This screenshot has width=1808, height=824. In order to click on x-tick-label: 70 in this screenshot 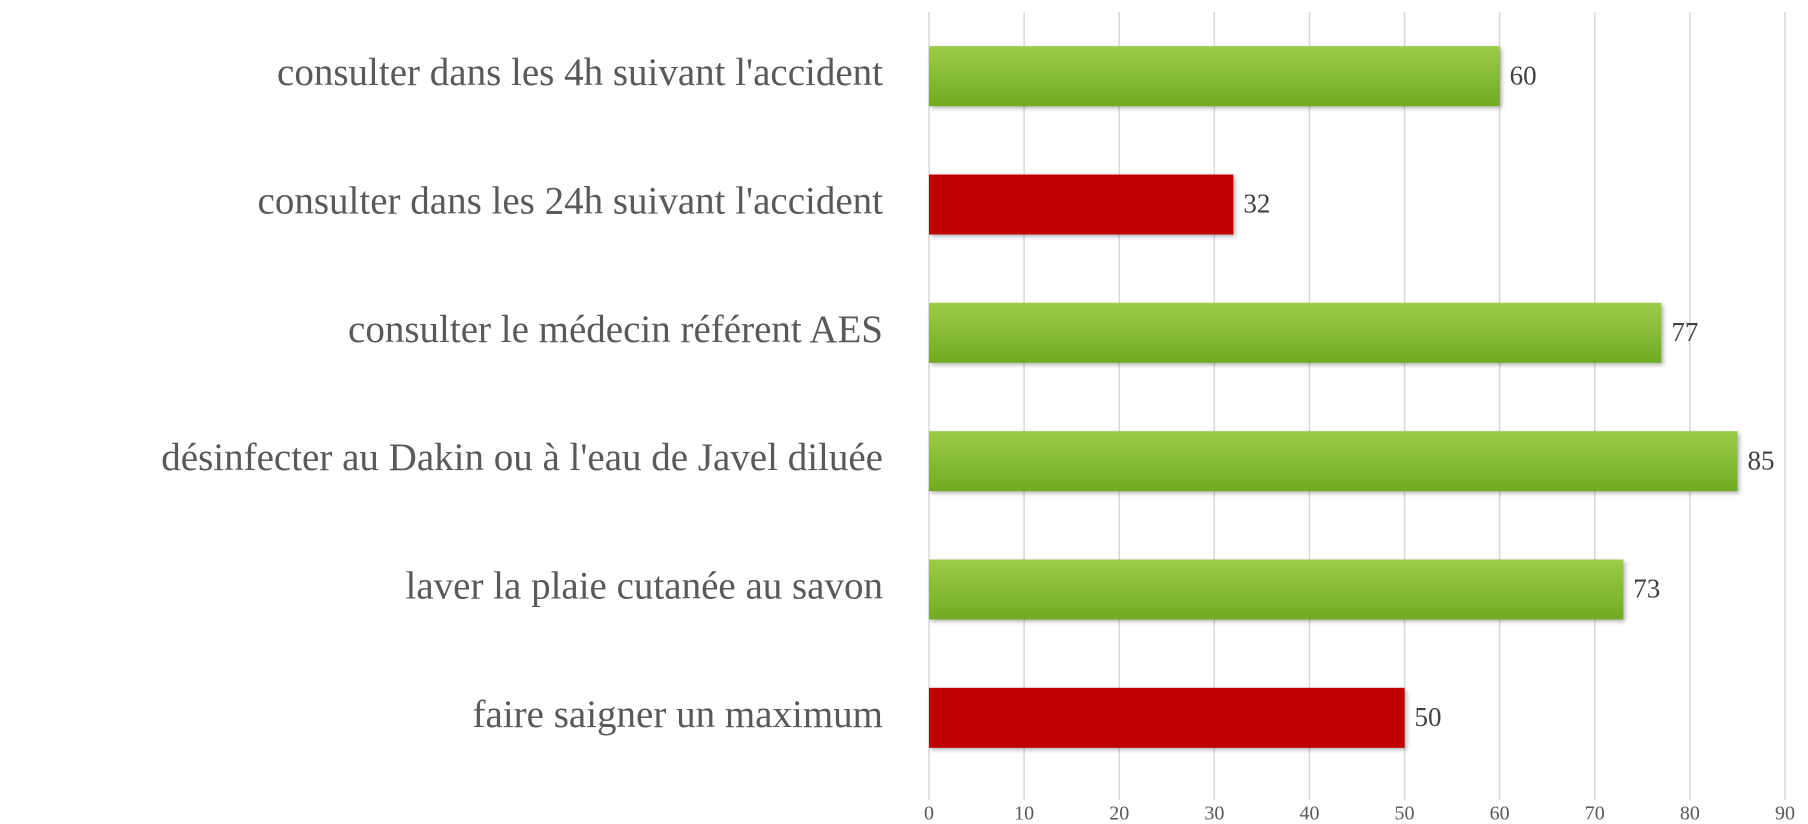, I will do `click(1595, 813)`.